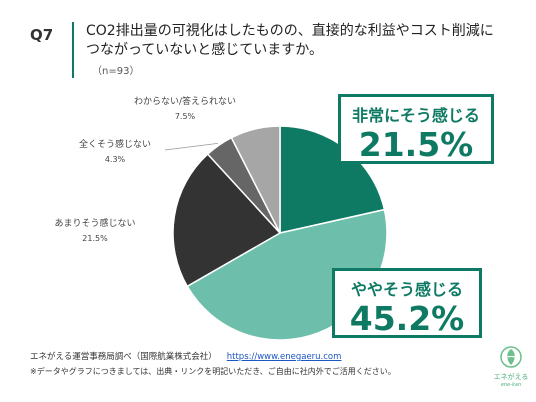 The image size is (536, 402). Describe the element at coordinates (227, 220) in the screenshot. I see `slice-not-much` at that location.